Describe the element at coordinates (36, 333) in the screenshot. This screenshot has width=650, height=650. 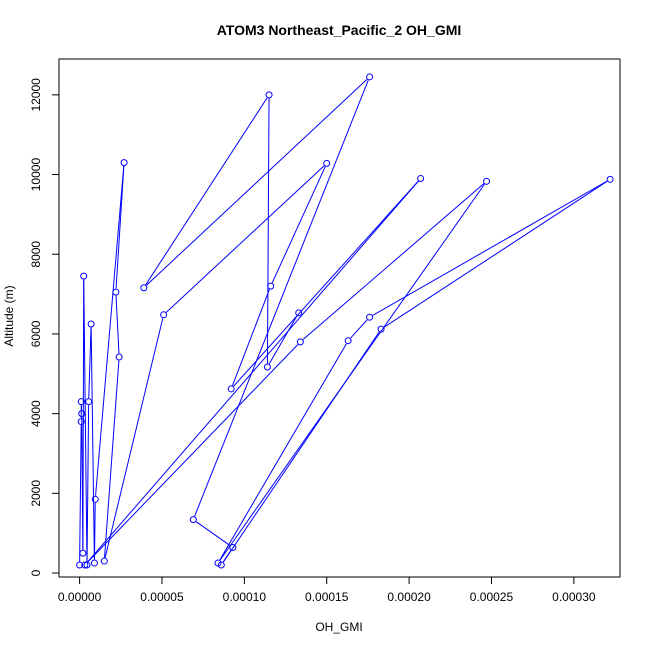
I see `y-tick-label: 6000` at that location.